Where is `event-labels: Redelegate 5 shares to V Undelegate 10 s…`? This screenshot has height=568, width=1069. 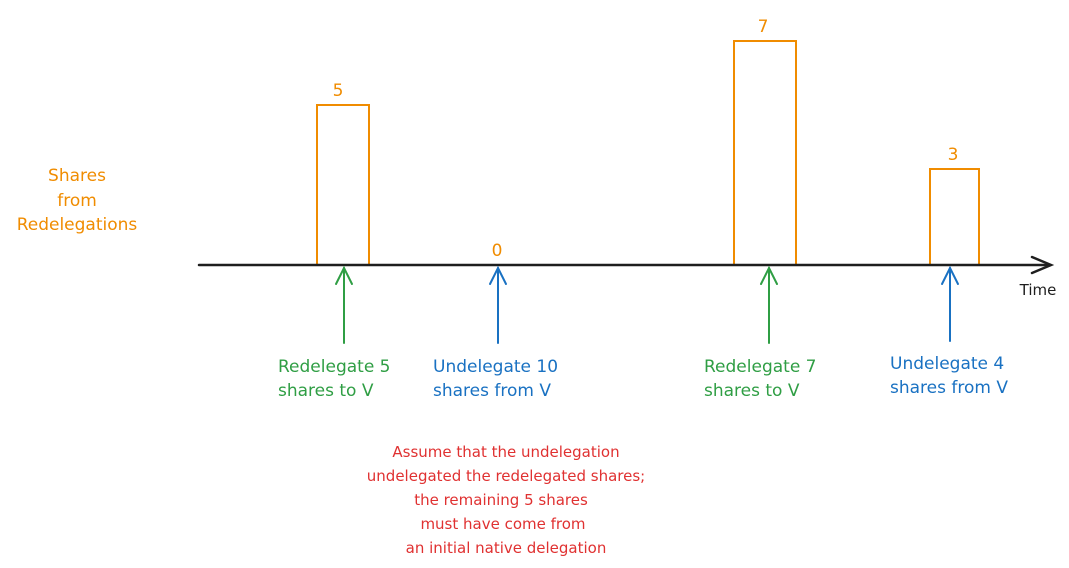
event-labels: Redelegate 5 shares to V Undelegate 10 s… is located at coordinates (643, 377).